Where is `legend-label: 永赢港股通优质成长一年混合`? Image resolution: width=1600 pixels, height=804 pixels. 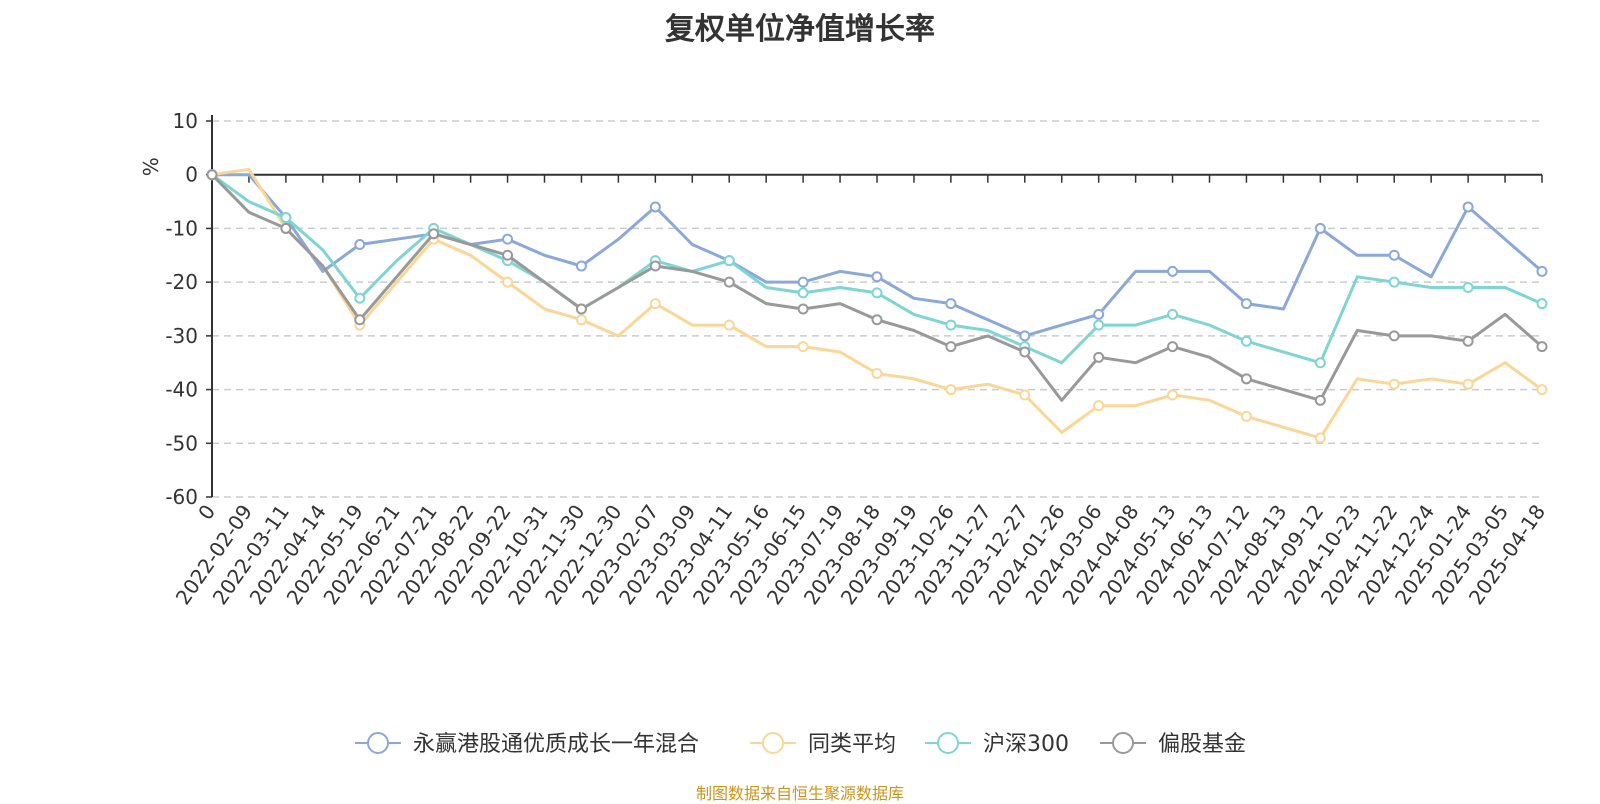 legend-label: 永赢港股通优质成长一年混合 is located at coordinates (556, 744).